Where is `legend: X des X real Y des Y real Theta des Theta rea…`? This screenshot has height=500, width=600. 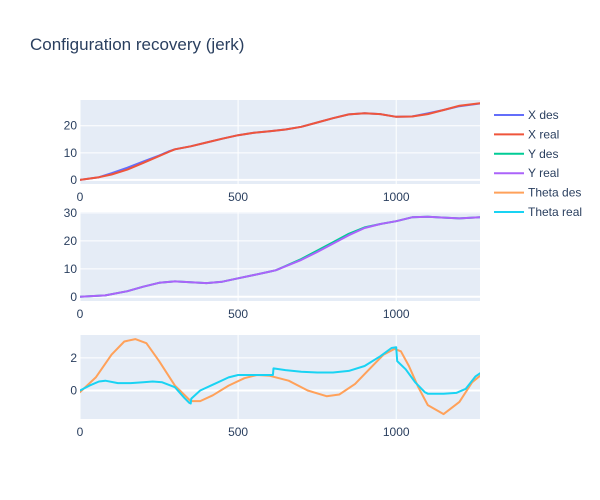 legend: X des X real Y des Y real Theta des Theta rea… is located at coordinates (538, 163).